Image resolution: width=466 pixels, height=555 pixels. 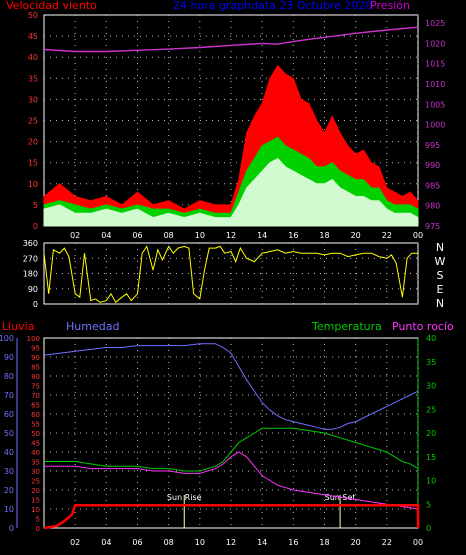 What do you see at coordinates (432, 185) in the screenshot?
I see `pressure-y-tick: 985` at bounding box center [432, 185].